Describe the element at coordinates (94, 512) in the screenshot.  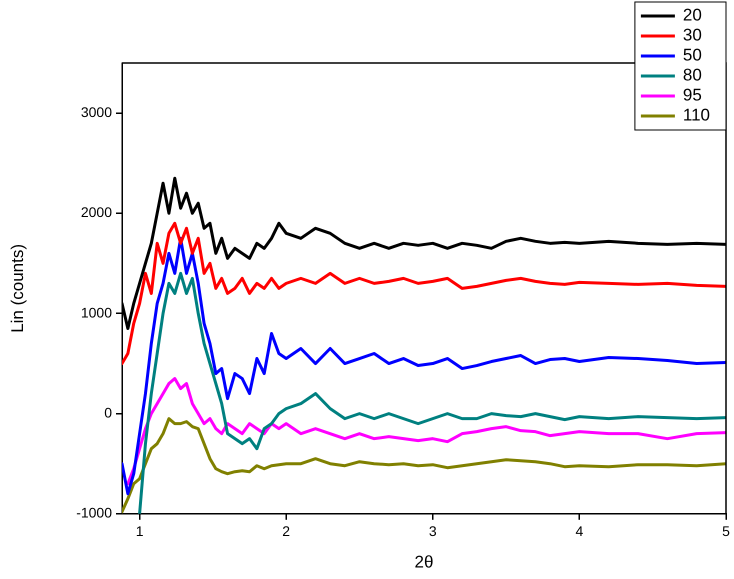
I see `y-tick-label: -1000` at that location.